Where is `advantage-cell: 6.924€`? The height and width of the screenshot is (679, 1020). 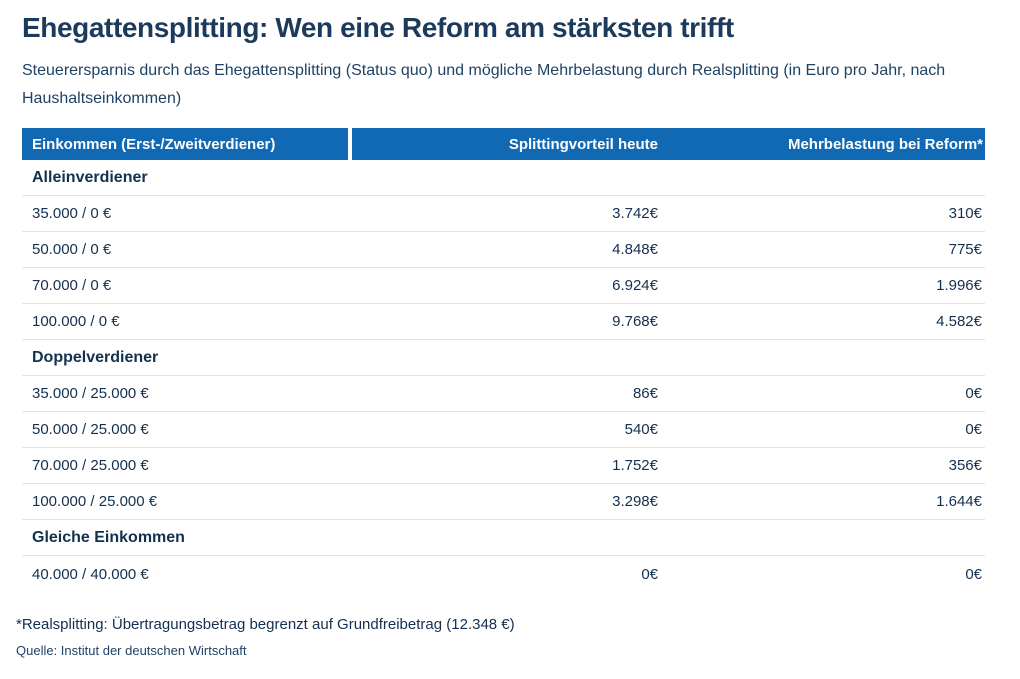 advantage-cell: 6.924€ is located at coordinates (635, 285).